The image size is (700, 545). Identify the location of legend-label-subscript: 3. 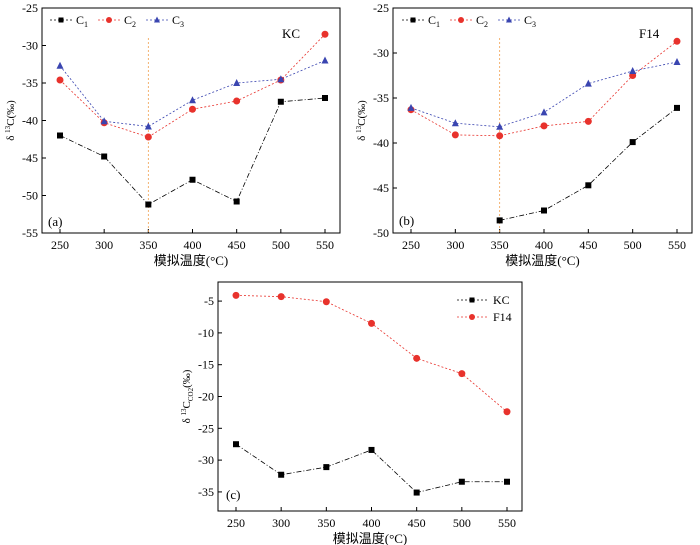
(182, 24).